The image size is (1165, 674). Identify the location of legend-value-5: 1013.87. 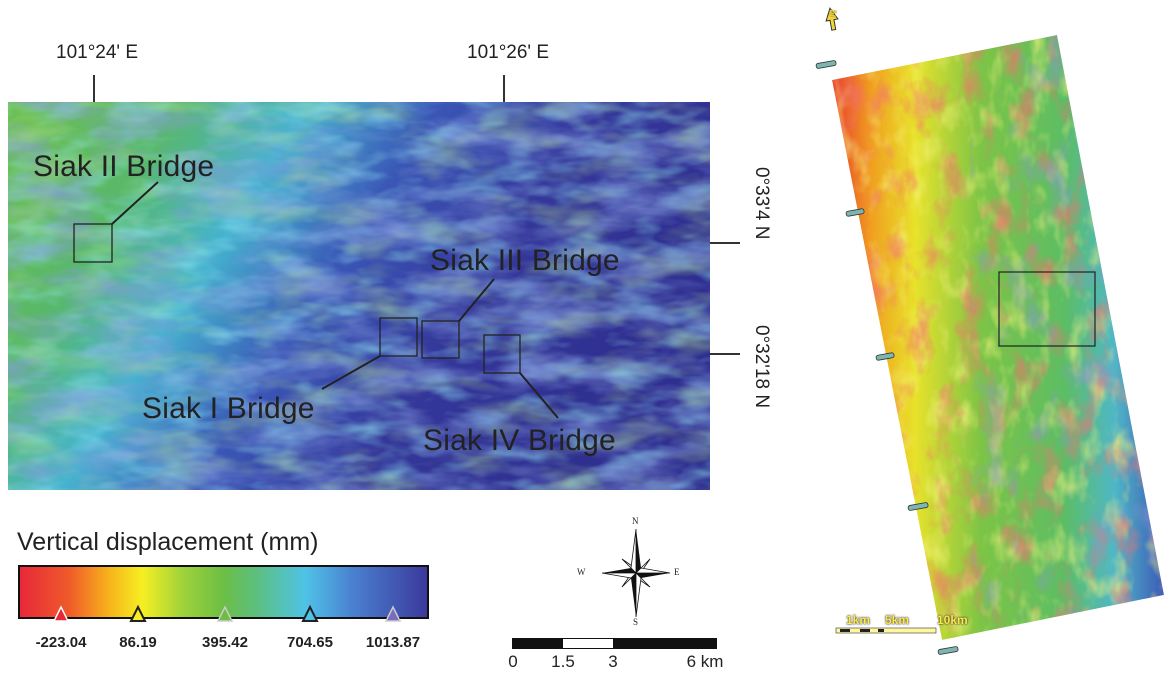
(393, 642).